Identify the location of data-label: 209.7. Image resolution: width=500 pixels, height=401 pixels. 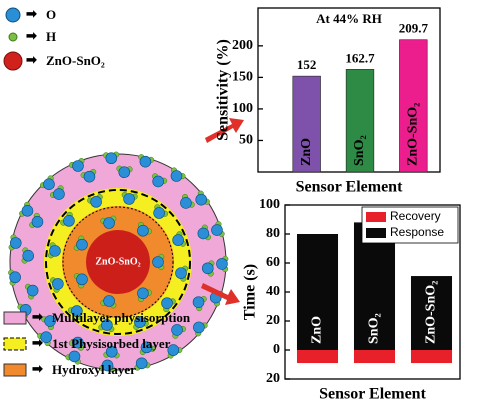
(414, 28).